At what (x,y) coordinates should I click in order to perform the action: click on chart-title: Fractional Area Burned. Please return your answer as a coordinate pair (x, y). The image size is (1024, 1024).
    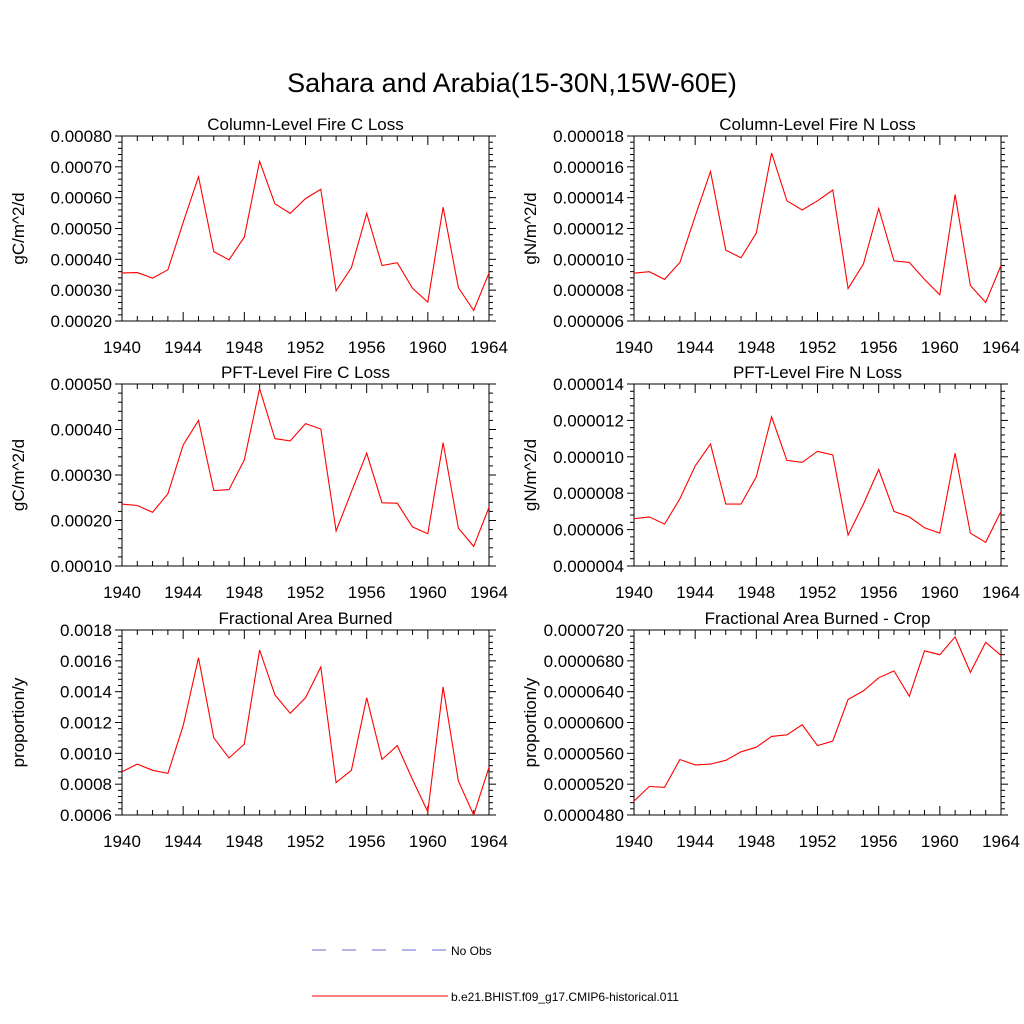
    Looking at the image, I should click on (306, 618).